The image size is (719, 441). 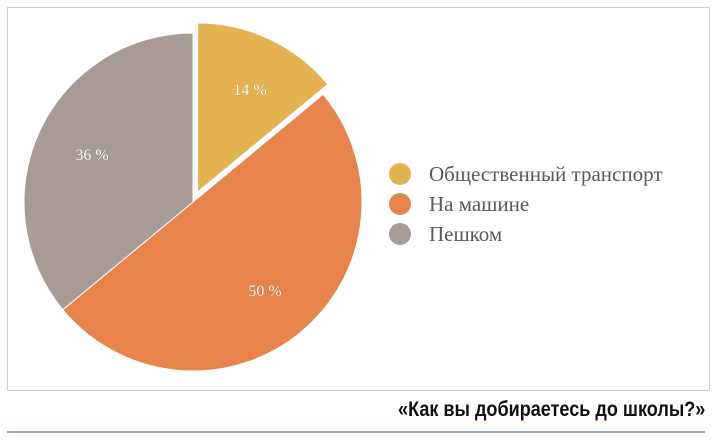 I want to click on legend-item-walking: Пешком, so click(x=526, y=234).